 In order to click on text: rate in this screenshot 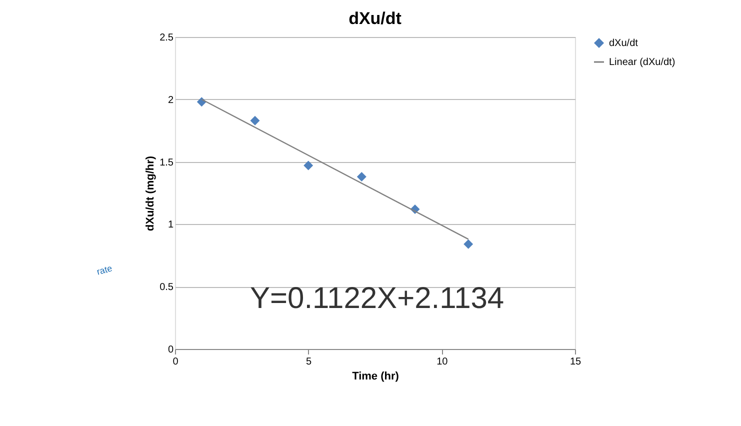, I will do `click(105, 270)`.